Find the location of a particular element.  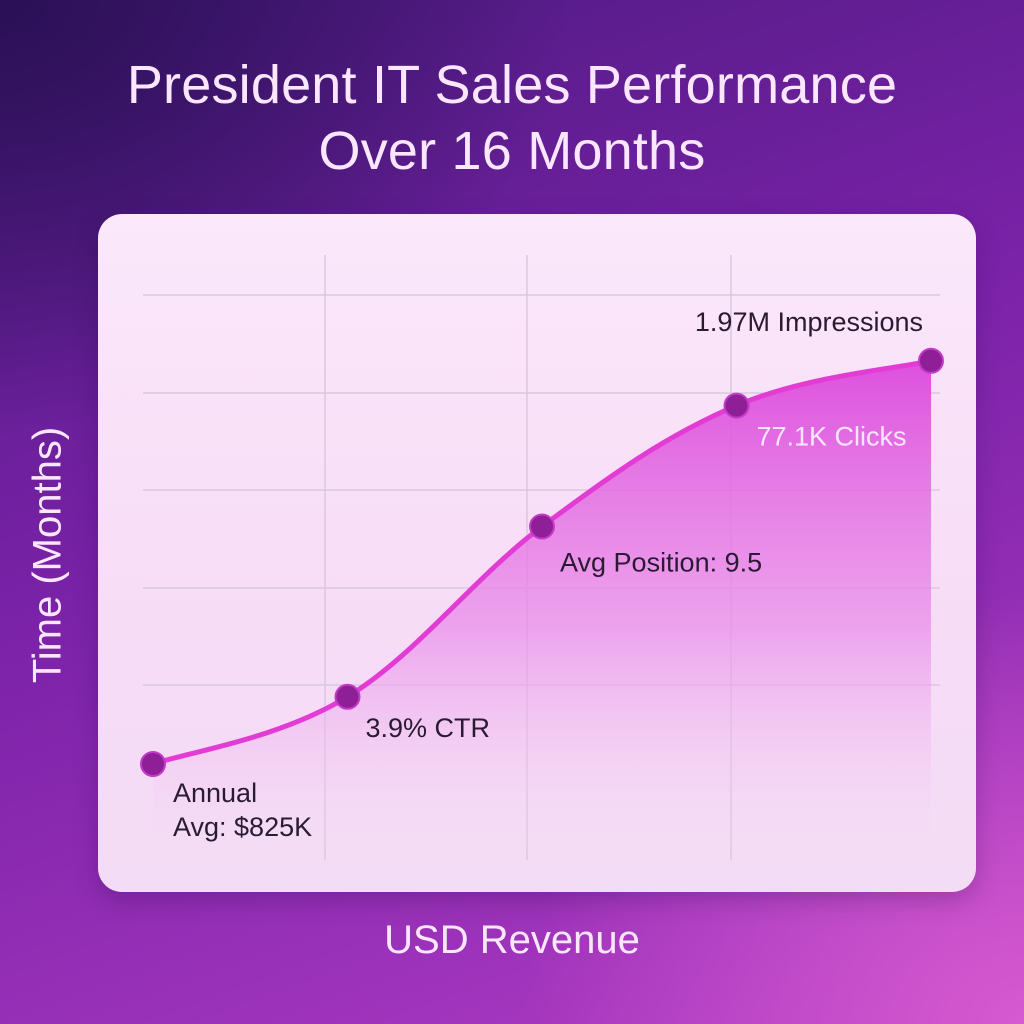

data-label-0: Annual Avg: $825K is located at coordinates (242, 810).